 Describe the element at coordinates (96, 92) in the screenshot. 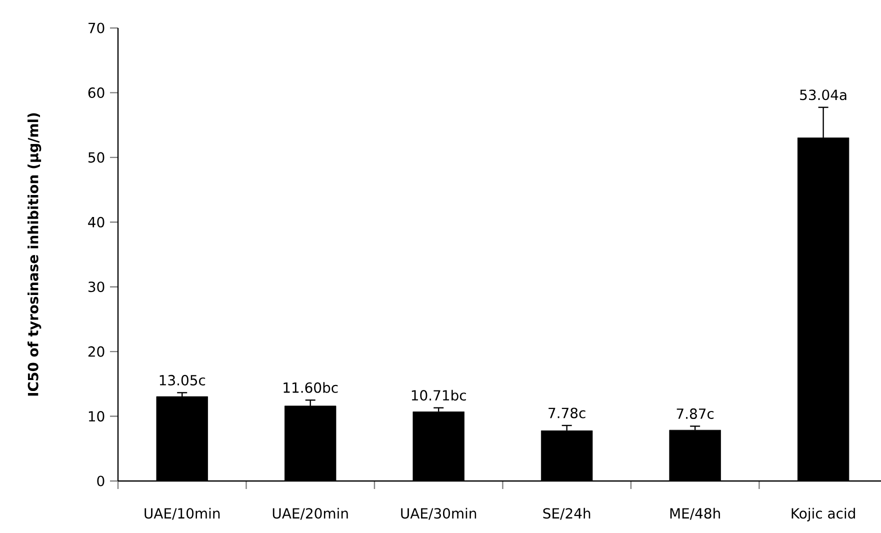

I see `y-tick-label: 60` at that location.